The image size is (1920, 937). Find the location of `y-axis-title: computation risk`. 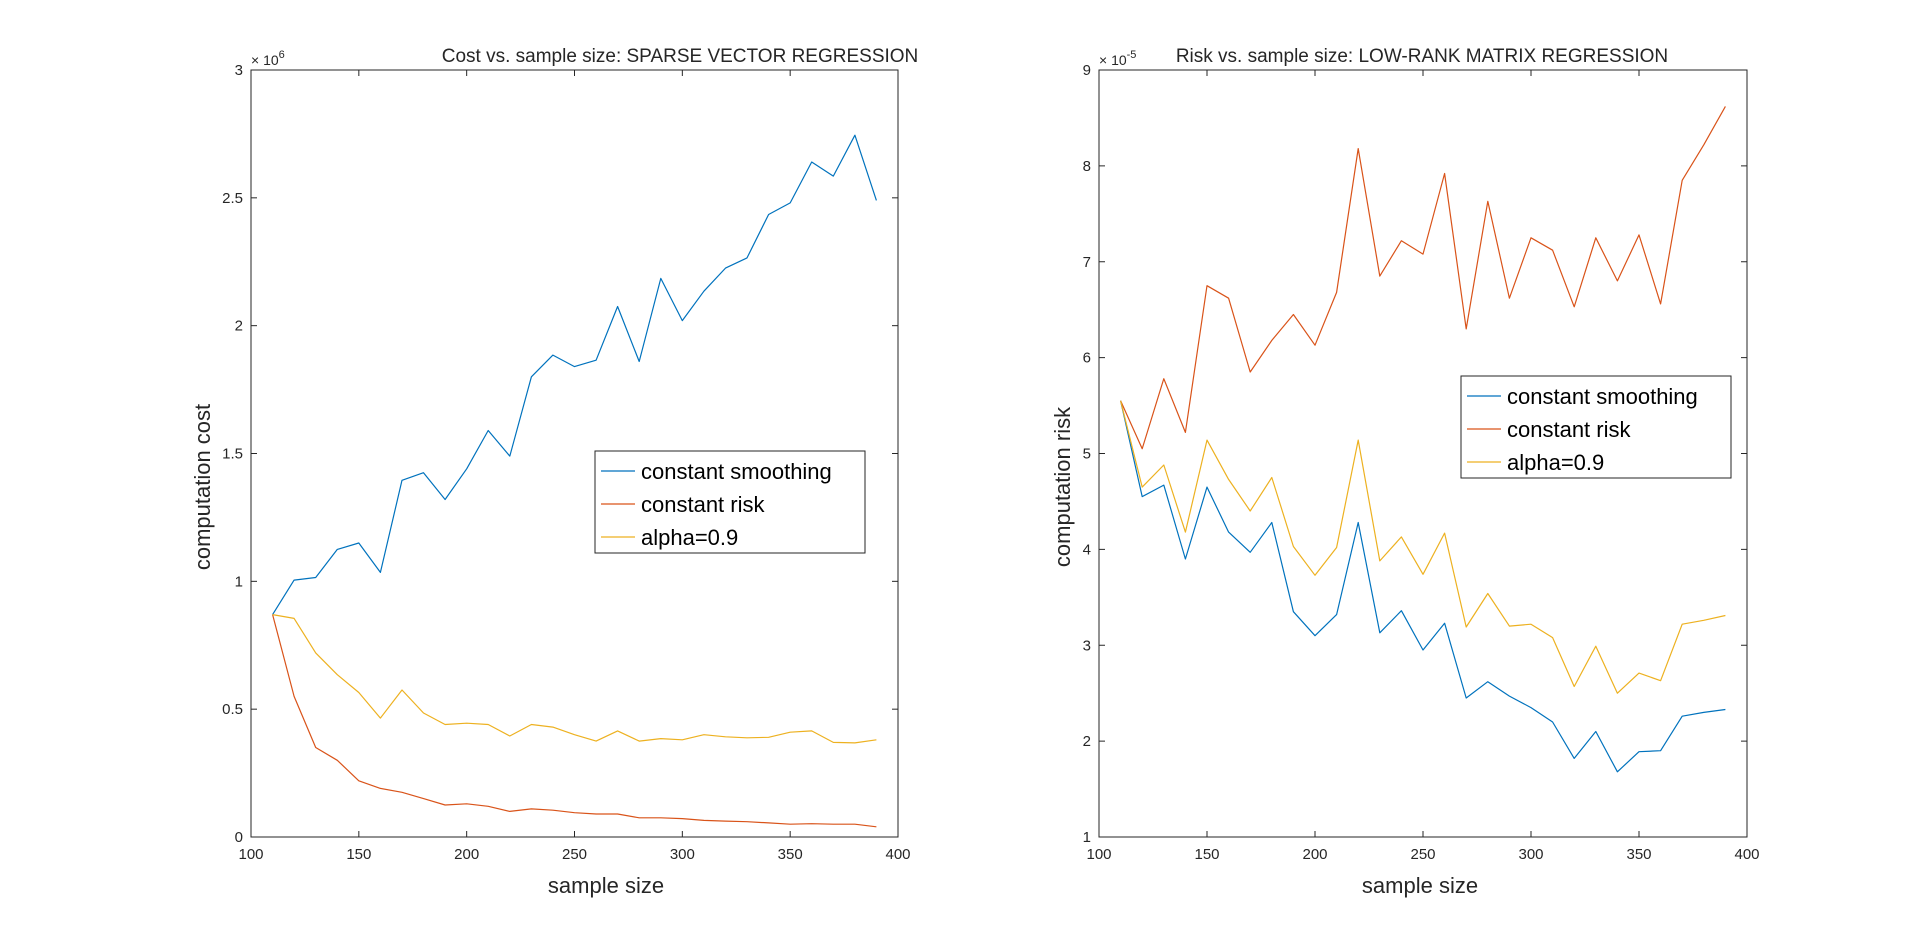

y-axis-title: computation risk is located at coordinates (1062, 486).